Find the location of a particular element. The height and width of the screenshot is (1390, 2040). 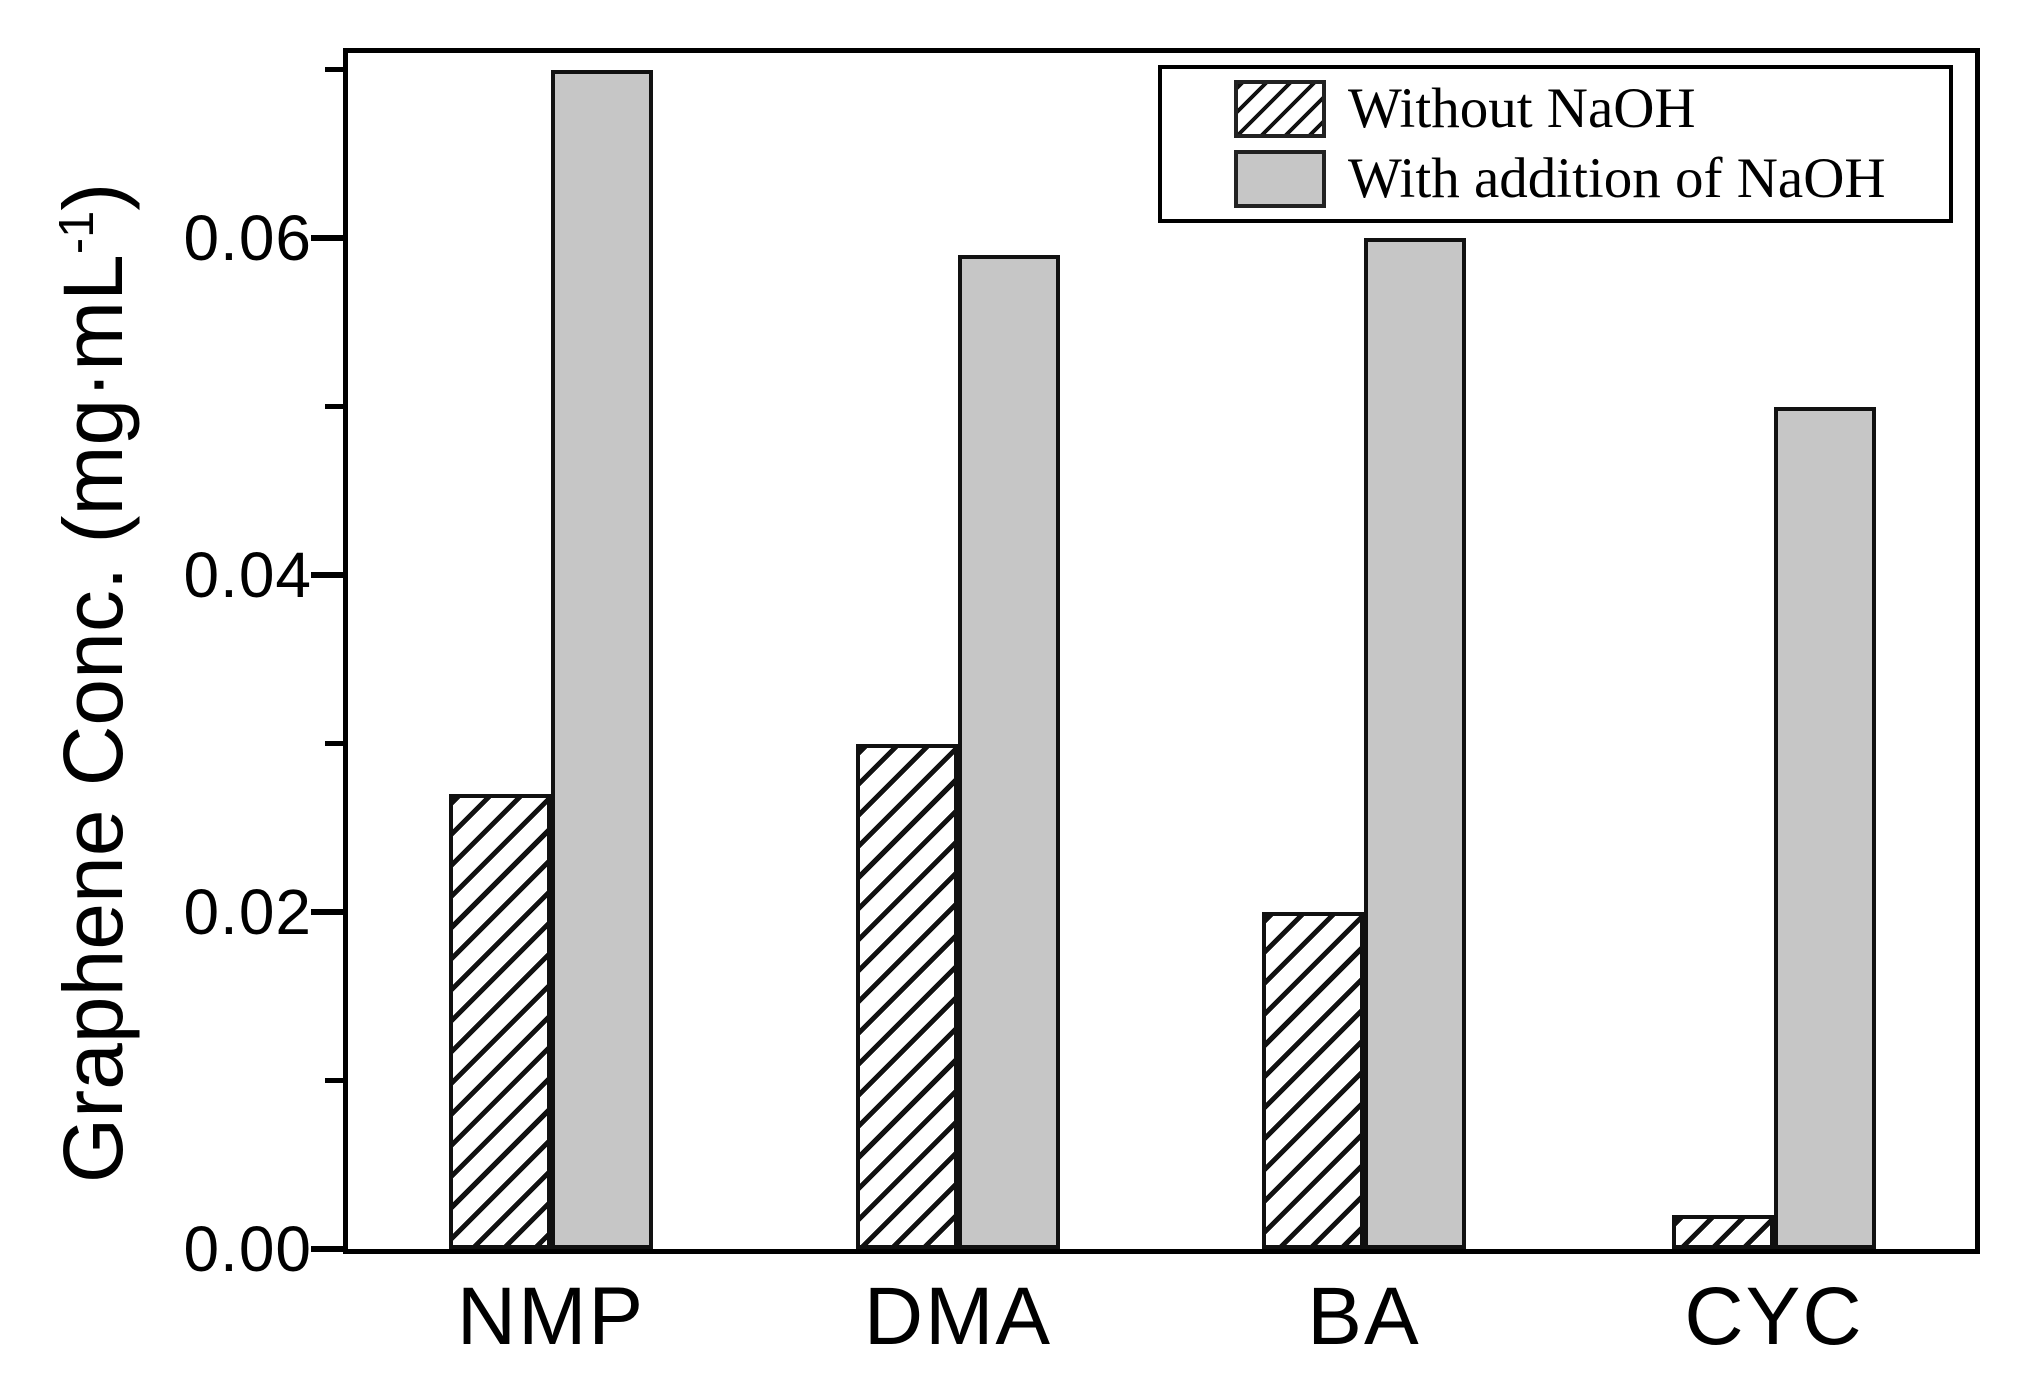

x-tick-label-nmp: NMP is located at coordinates (551, 1316).